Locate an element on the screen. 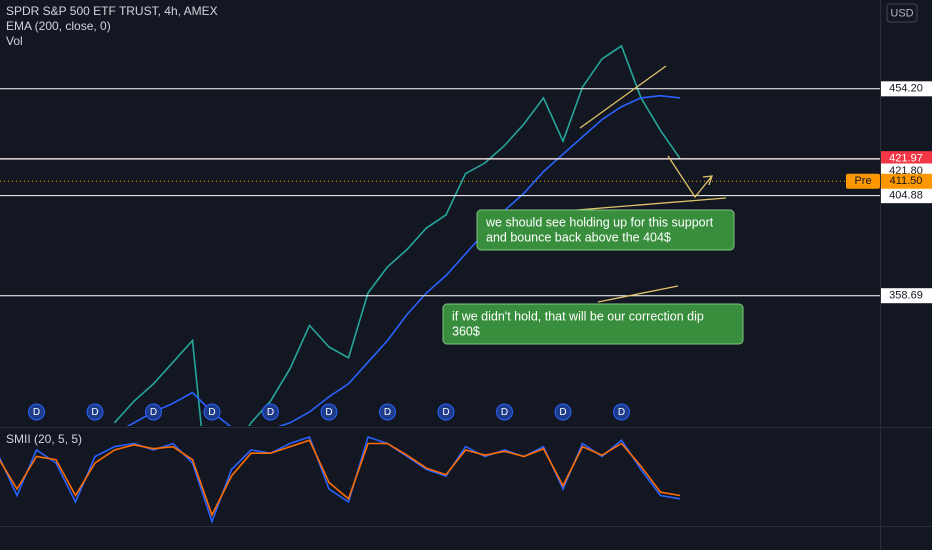  currency-label: USD is located at coordinates (901, 13).